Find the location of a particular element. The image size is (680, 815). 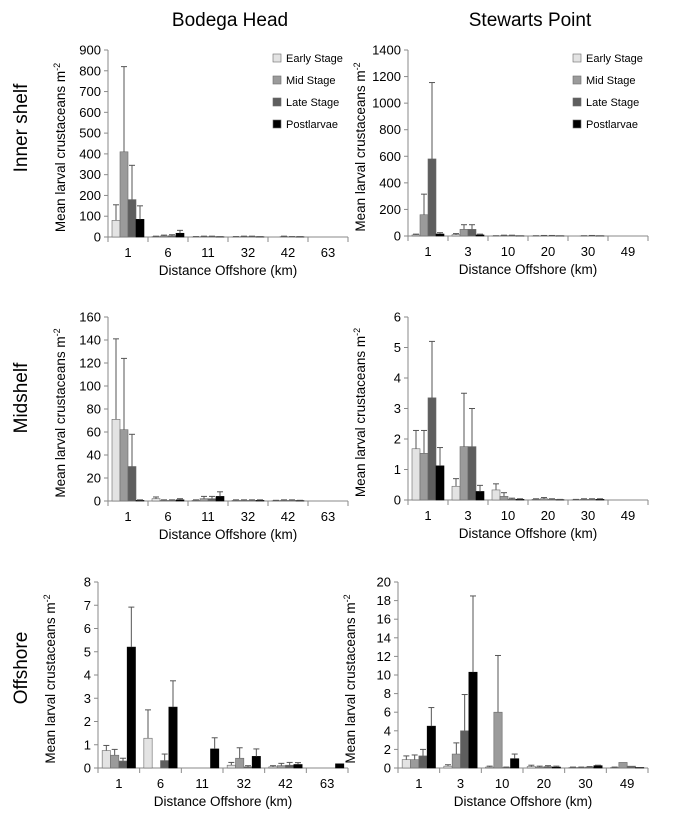

y-tick-label: 6 is located at coordinates (397, 317).